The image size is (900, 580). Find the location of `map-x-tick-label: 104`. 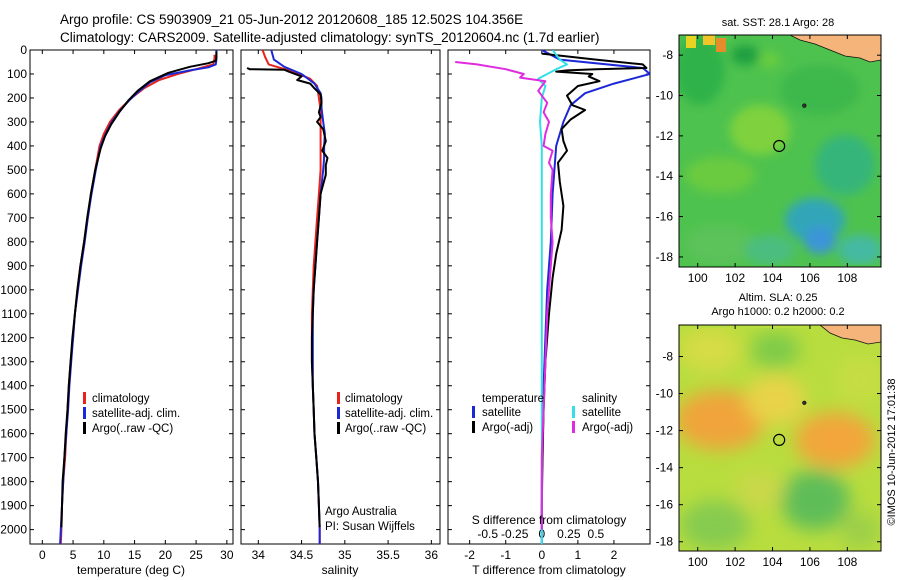

map-x-tick-label: 104 is located at coordinates (773, 562).